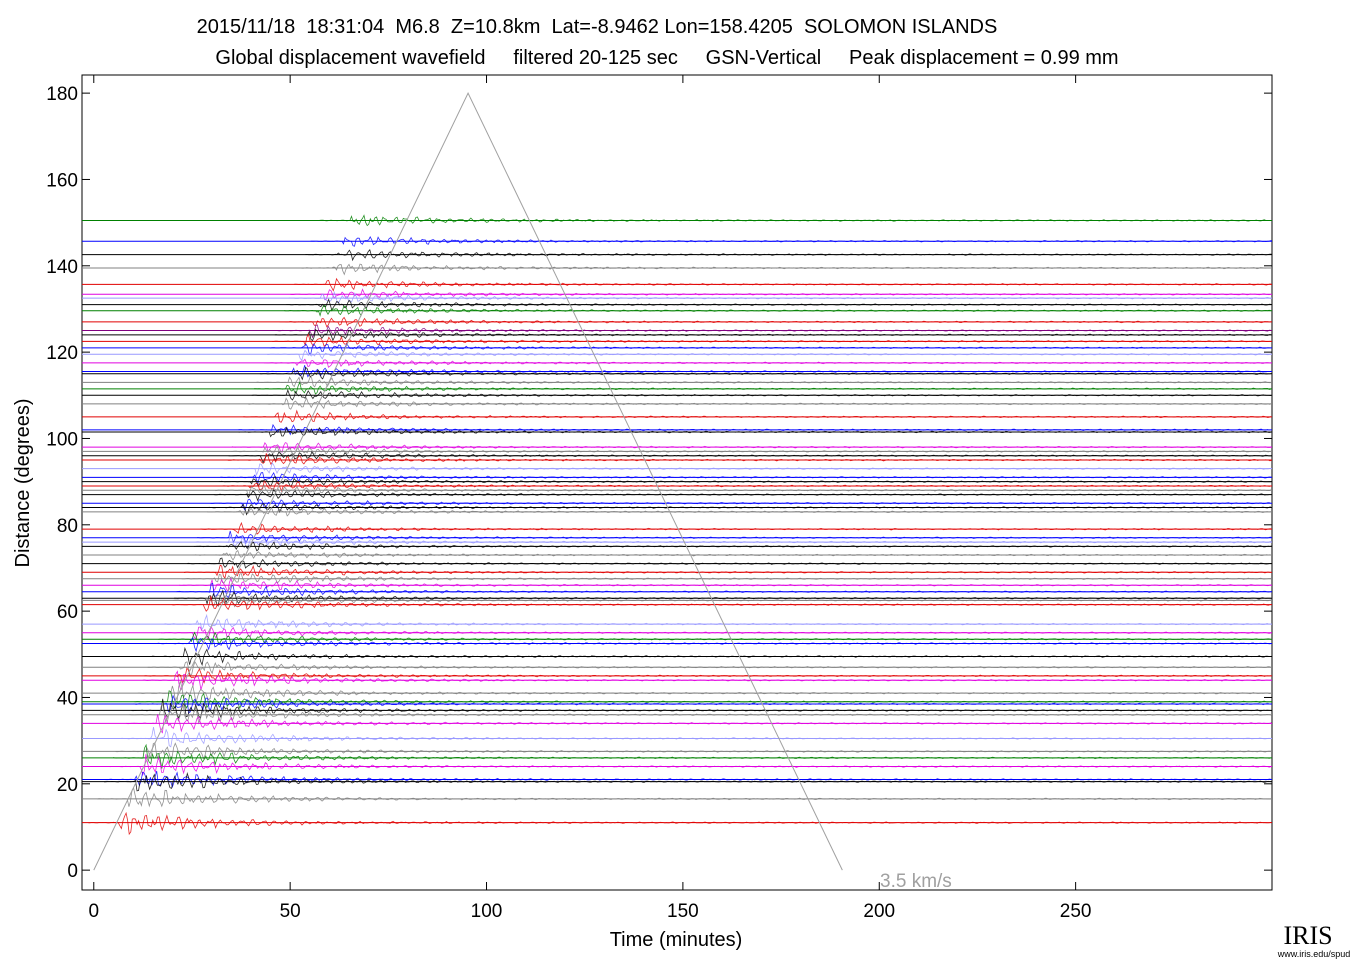 The image size is (1362, 961). Describe the element at coordinates (487, 911) in the screenshot. I see `x-tick-label: 100` at that location.